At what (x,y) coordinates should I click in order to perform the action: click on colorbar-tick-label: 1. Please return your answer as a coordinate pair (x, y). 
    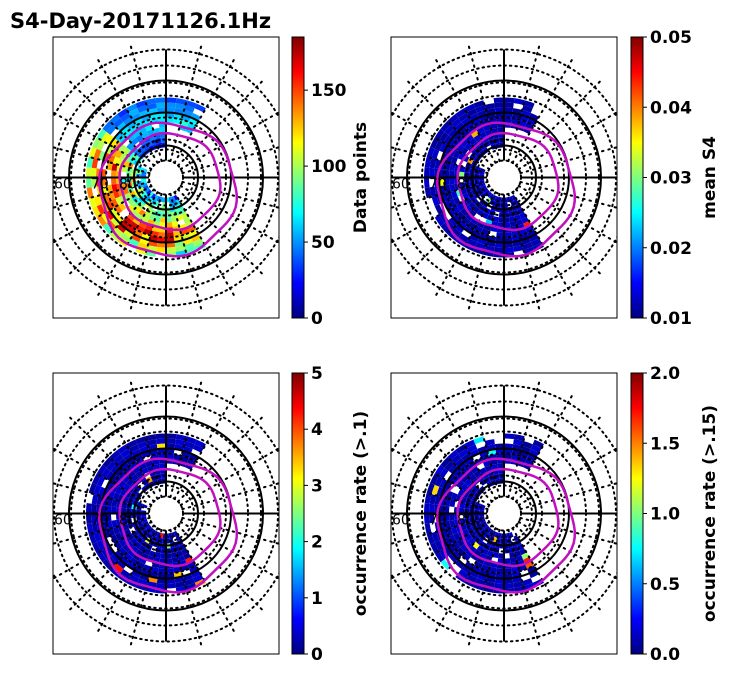
    Looking at the image, I should click on (317, 599).